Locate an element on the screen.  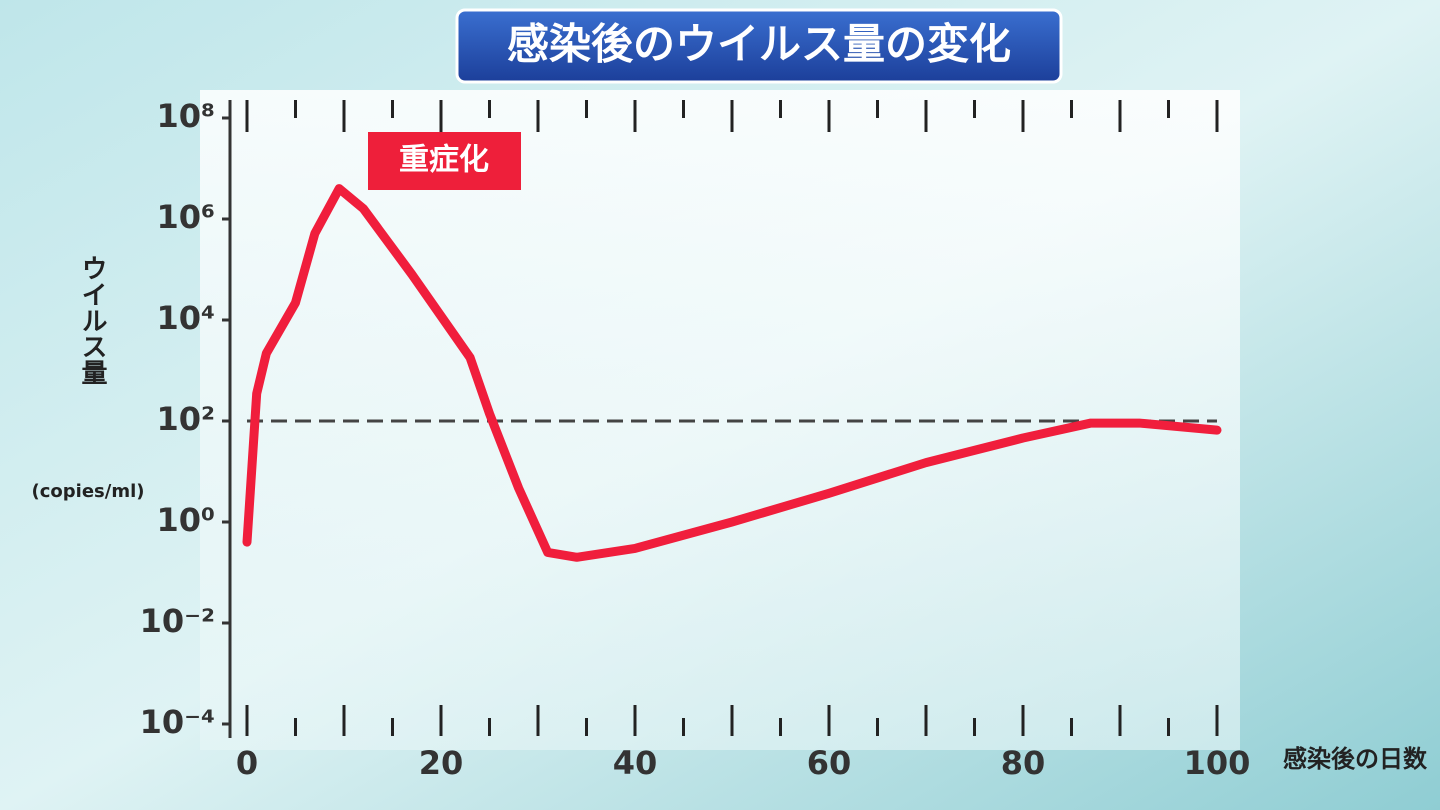
y-tick-label: 10⁴ is located at coordinates (185, 318).